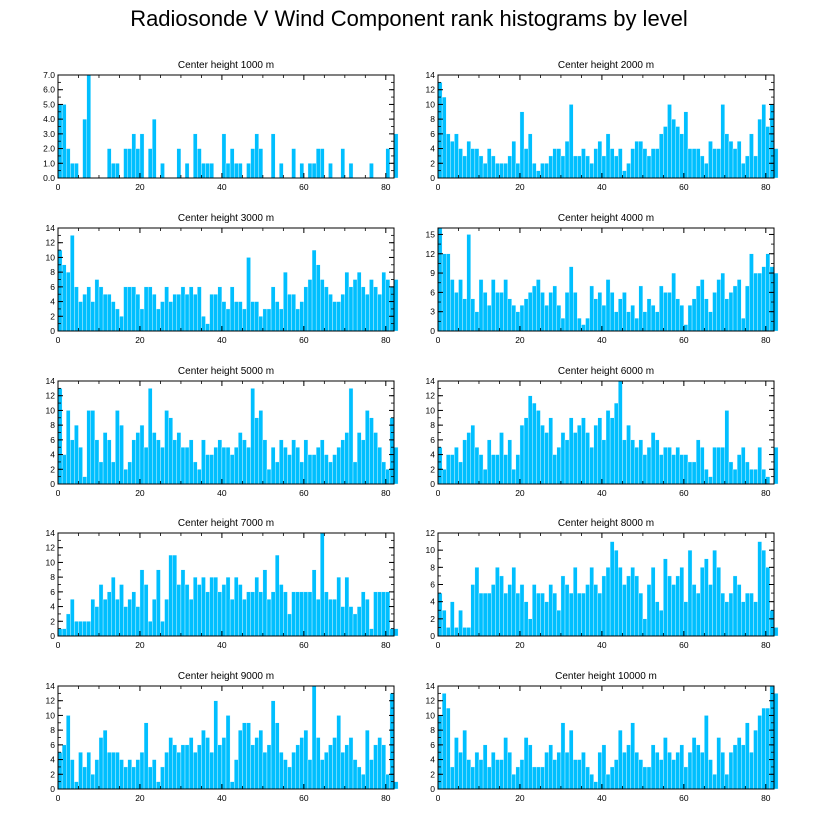 This screenshot has width=818, height=824. I want to click on panel-title: Center height 2000 m, so click(606, 65).